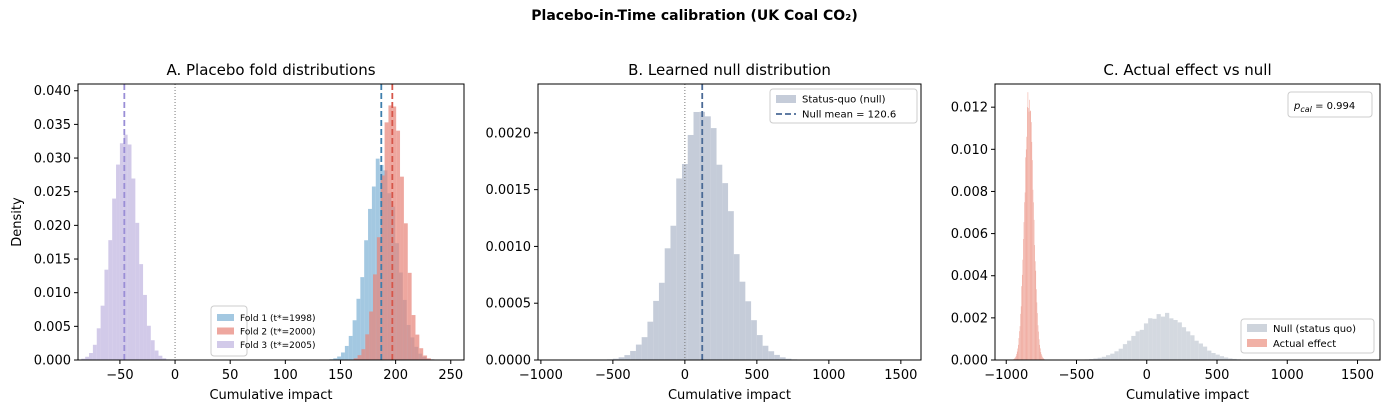  What do you see at coordinates (52, 260) in the screenshot?
I see `y-tick-label: 0.015` at bounding box center [52, 260].